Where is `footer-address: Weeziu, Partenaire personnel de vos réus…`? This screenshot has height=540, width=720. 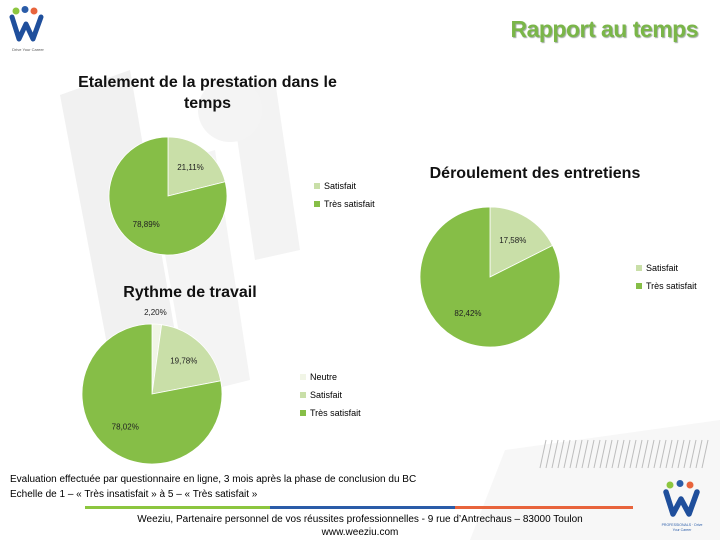 footer-address: Weeziu, Partenaire personnel de vos réus… is located at coordinates (360, 519).